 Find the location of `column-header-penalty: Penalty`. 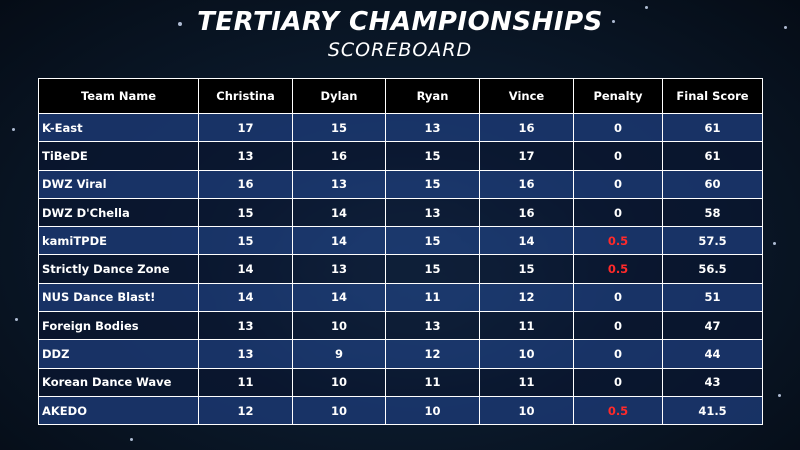

column-header-penalty: Penalty is located at coordinates (618, 96).